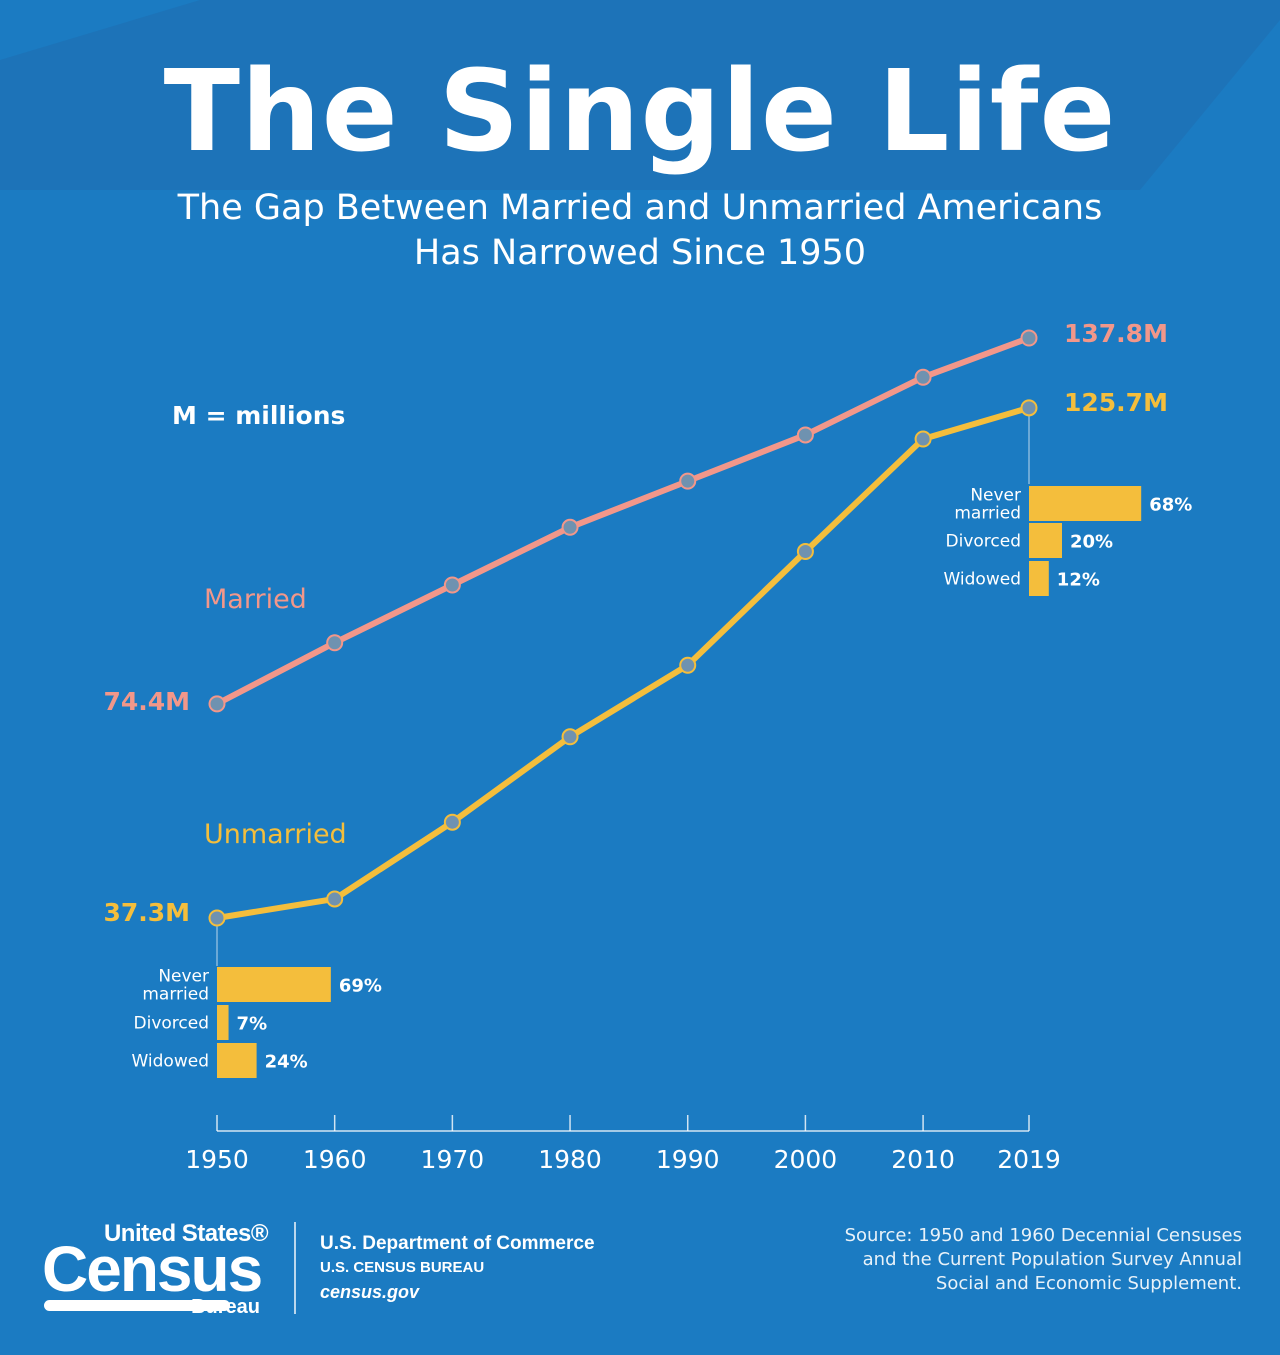  I want to click on breakdown-1950-label-never-married-line1: Never, so click(183, 977).